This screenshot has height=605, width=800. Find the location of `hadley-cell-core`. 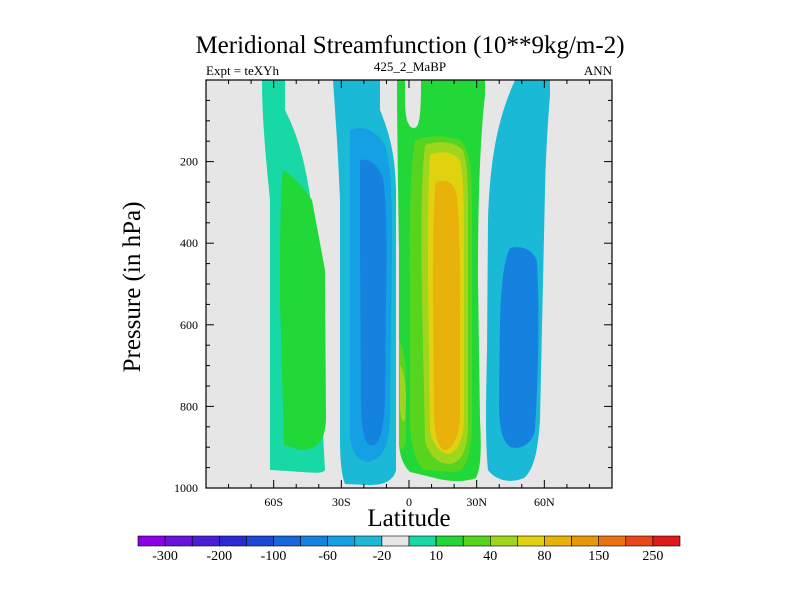

hadley-cell-core is located at coordinates (446, 315).